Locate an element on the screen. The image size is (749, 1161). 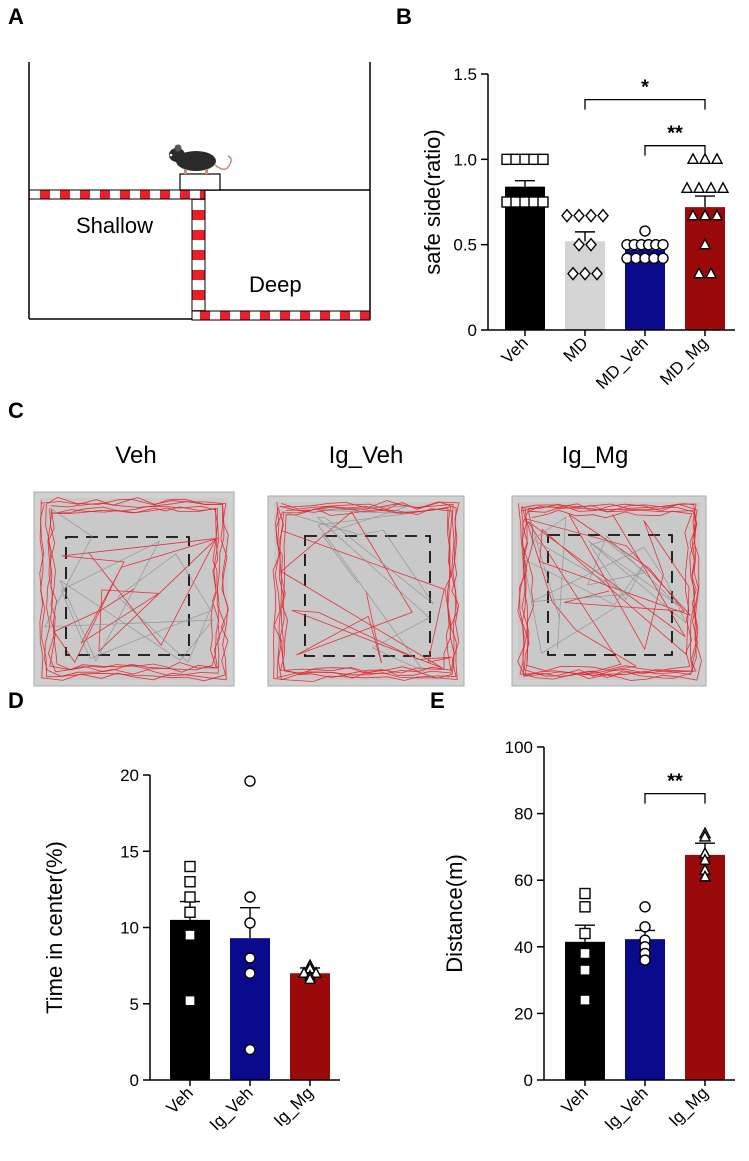
visual-cliff-diagram: Shallow Deep is located at coordinates (199, 191).